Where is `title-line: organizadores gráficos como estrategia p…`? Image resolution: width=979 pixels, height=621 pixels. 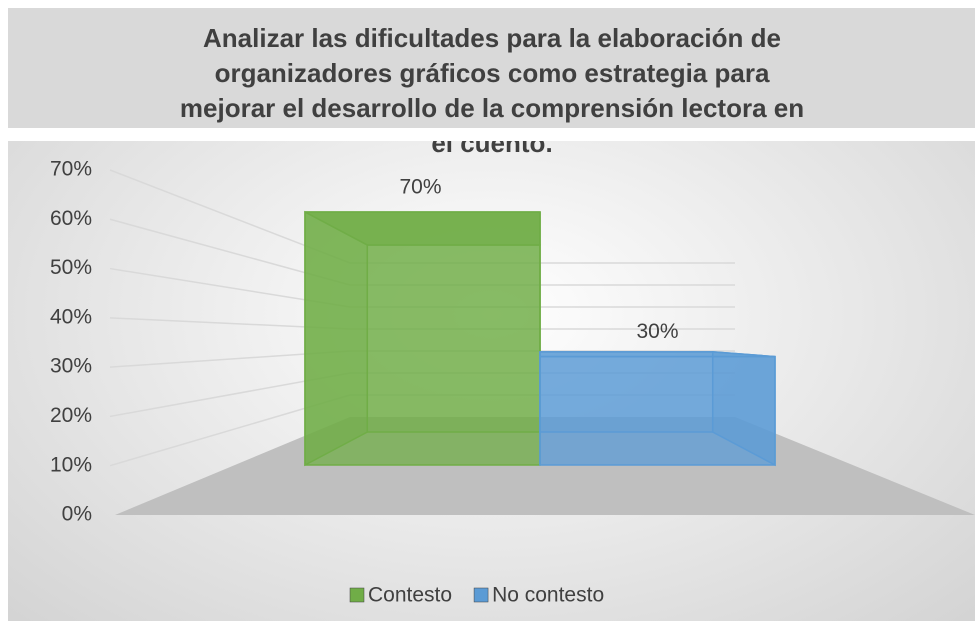 title-line: organizadores gráficos como estrategia p… is located at coordinates (492, 73).